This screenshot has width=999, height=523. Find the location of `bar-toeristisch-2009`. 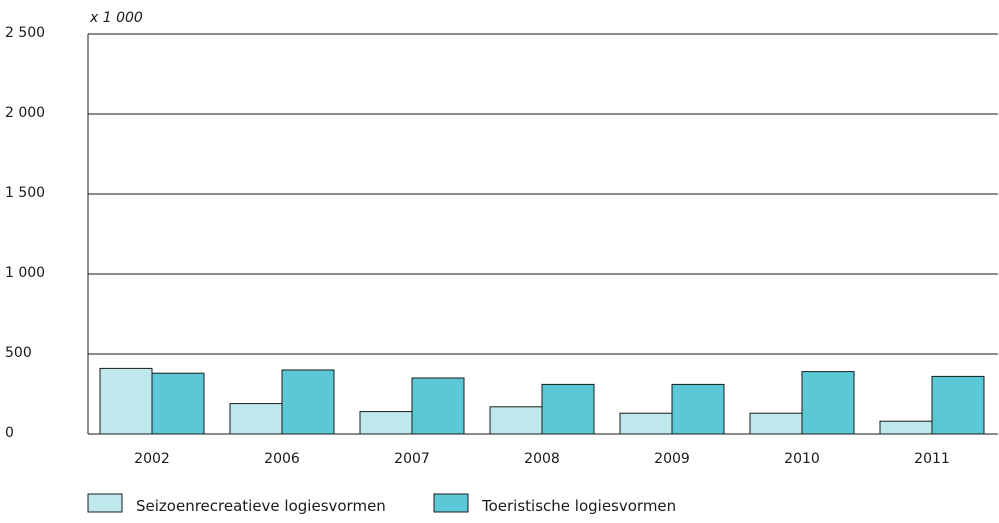

bar-toeristisch-2009 is located at coordinates (698, 409).